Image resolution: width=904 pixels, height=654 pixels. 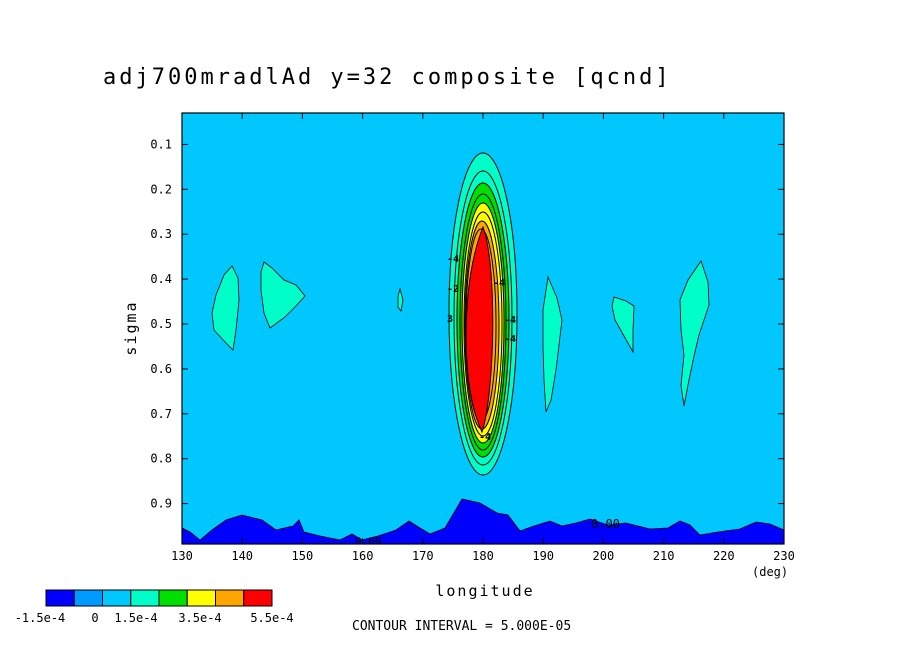 I want to click on x-tick-label: 140, so click(x=242, y=556).